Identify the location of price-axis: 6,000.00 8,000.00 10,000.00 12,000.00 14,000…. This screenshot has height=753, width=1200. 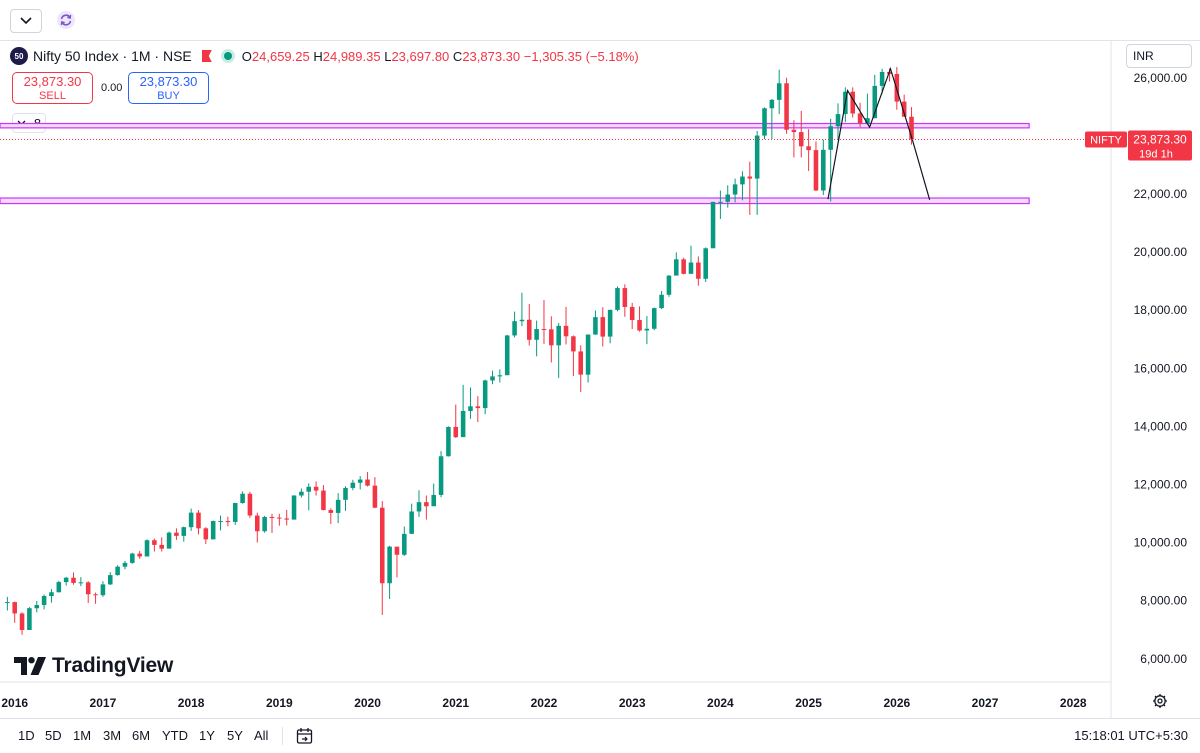
(1149, 379).